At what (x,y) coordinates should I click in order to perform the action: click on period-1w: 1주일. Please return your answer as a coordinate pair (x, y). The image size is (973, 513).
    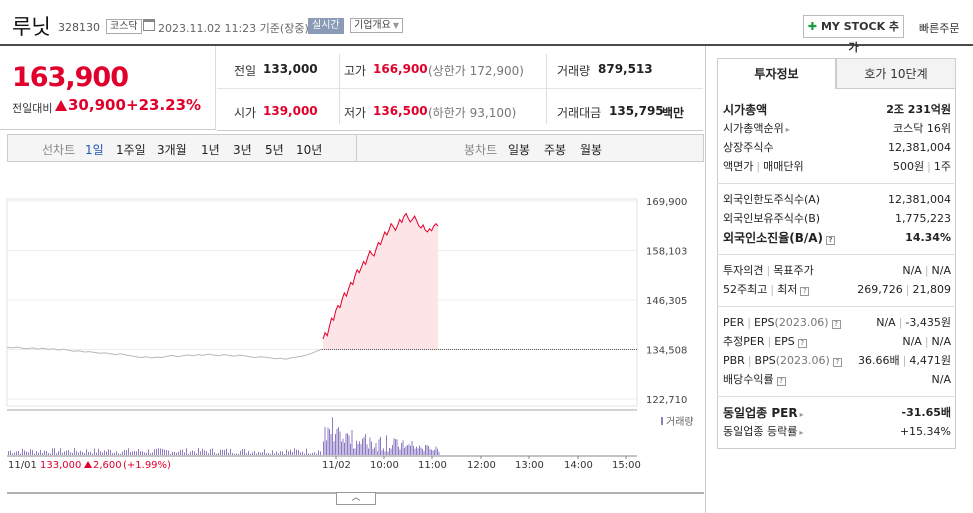
    Looking at the image, I should click on (131, 150).